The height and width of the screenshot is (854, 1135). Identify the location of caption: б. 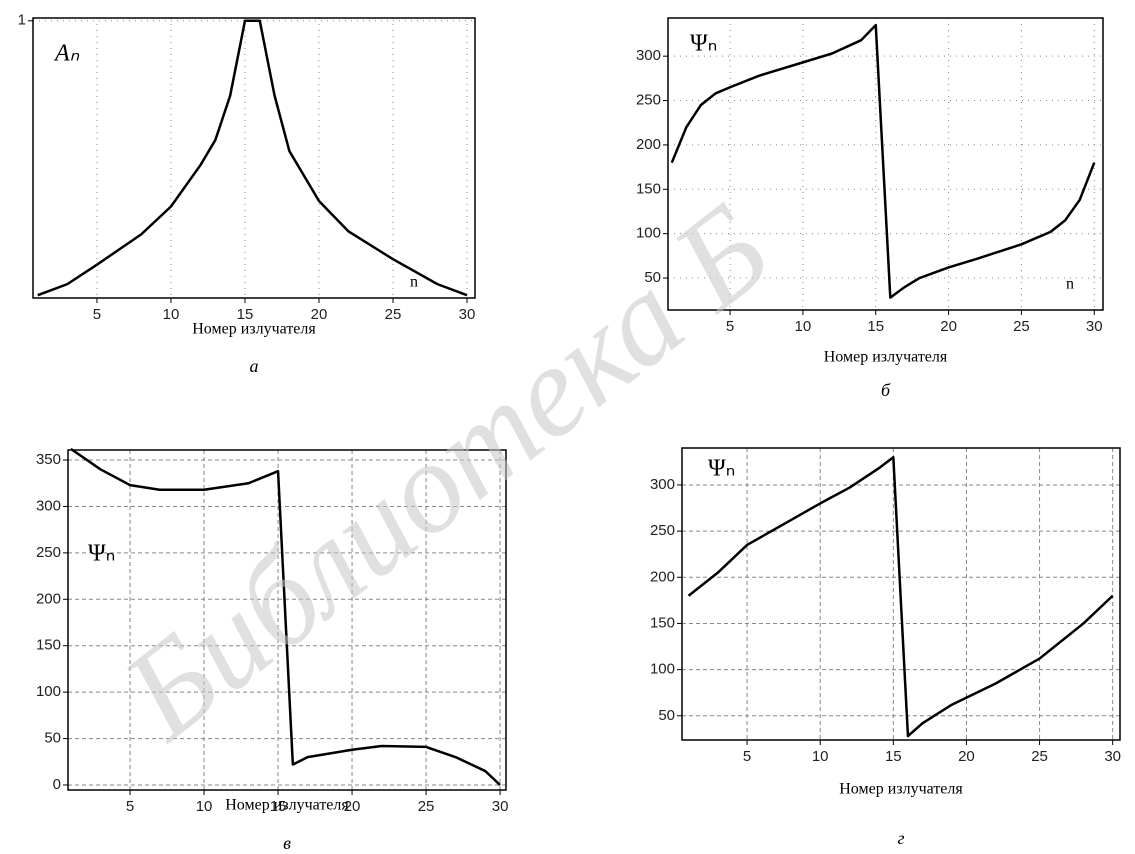
(886, 390).